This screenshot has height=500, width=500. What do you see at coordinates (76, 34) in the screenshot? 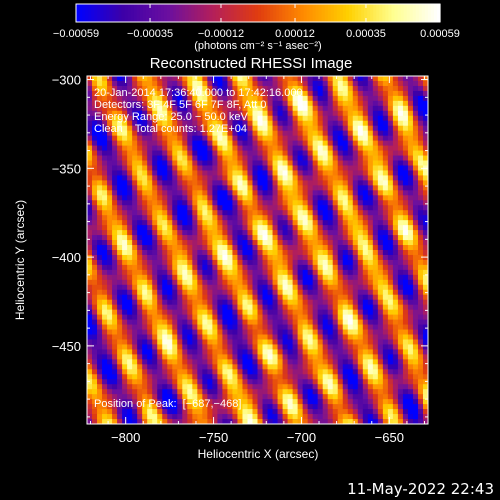
I see `colorbar-tick-label: −0.00059` at bounding box center [76, 34].